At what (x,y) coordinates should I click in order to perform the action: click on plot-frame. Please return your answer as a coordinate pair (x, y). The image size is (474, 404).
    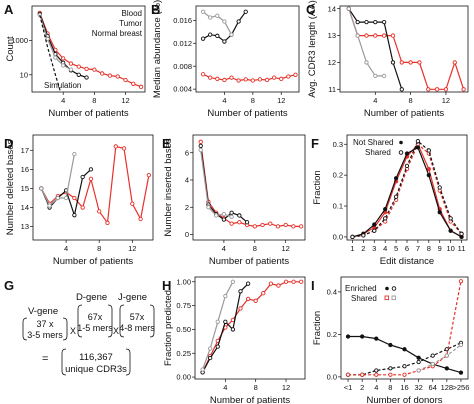
    Looking at the image, I should click on (93, 187).